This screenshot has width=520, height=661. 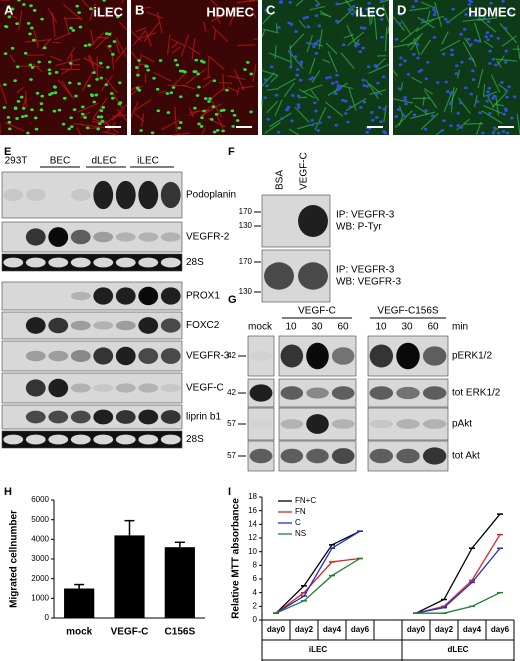 What do you see at coordinates (40, 519) in the screenshot?
I see `y-tick-label: 5000` at bounding box center [40, 519].